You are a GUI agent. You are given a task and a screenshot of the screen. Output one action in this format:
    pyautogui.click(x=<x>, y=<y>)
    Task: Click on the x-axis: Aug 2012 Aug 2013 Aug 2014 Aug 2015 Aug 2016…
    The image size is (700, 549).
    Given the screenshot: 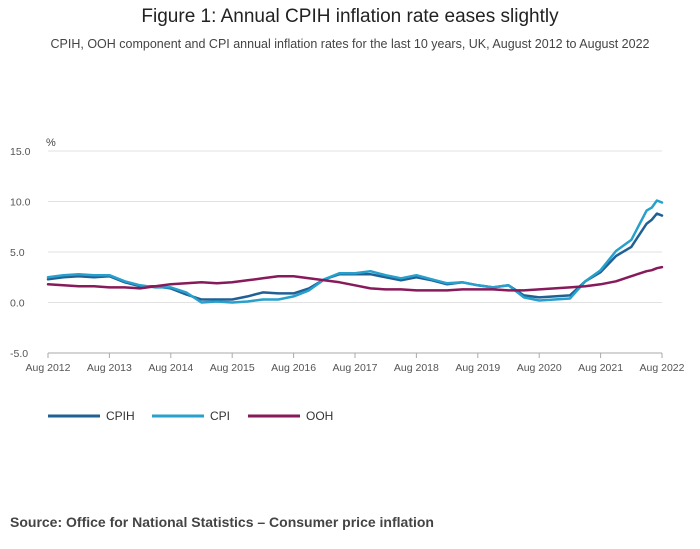 What is the action you would take?
    pyautogui.click(x=355, y=363)
    